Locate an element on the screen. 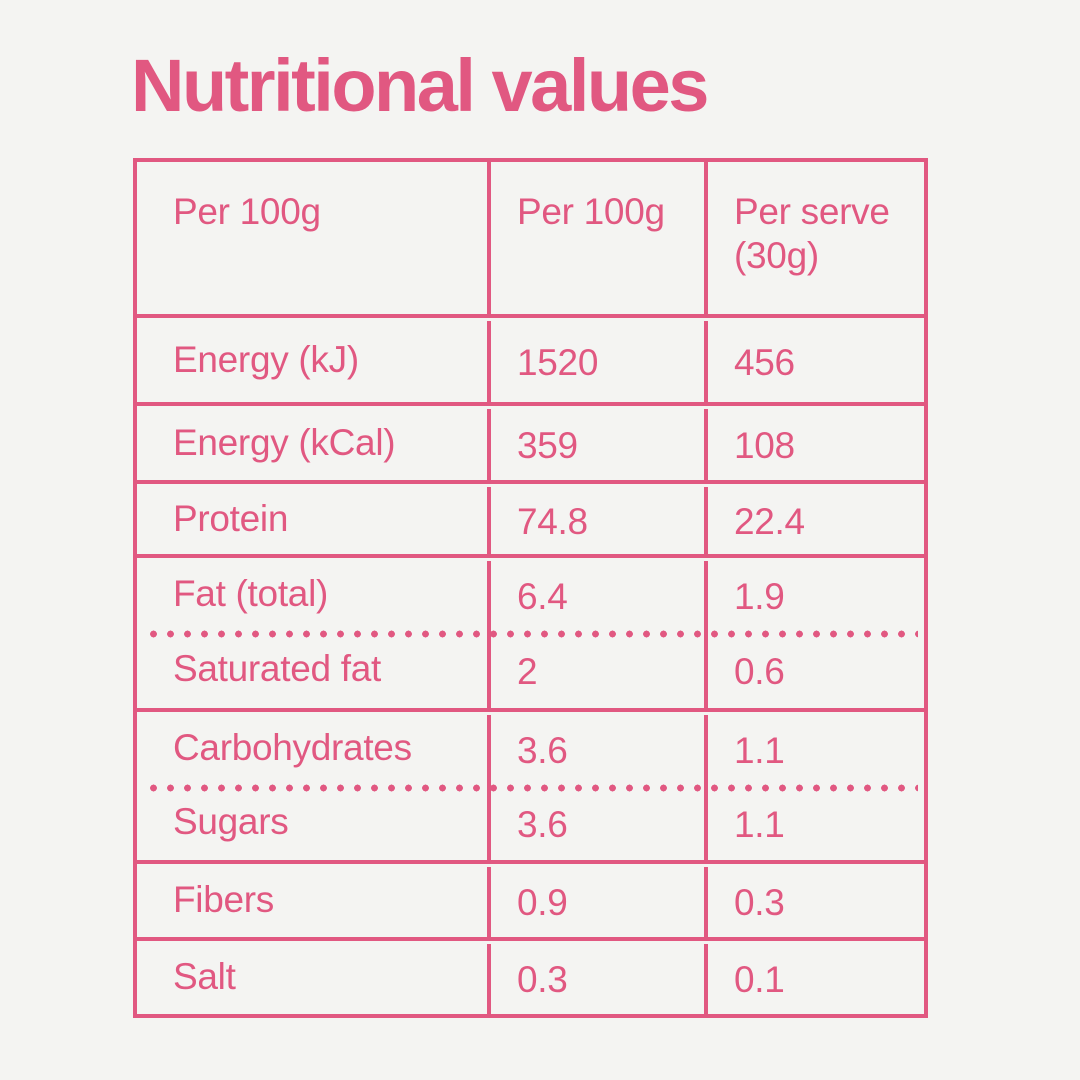 This screenshot has height=1080, width=1080. row-label: Salt is located at coordinates (204, 977).